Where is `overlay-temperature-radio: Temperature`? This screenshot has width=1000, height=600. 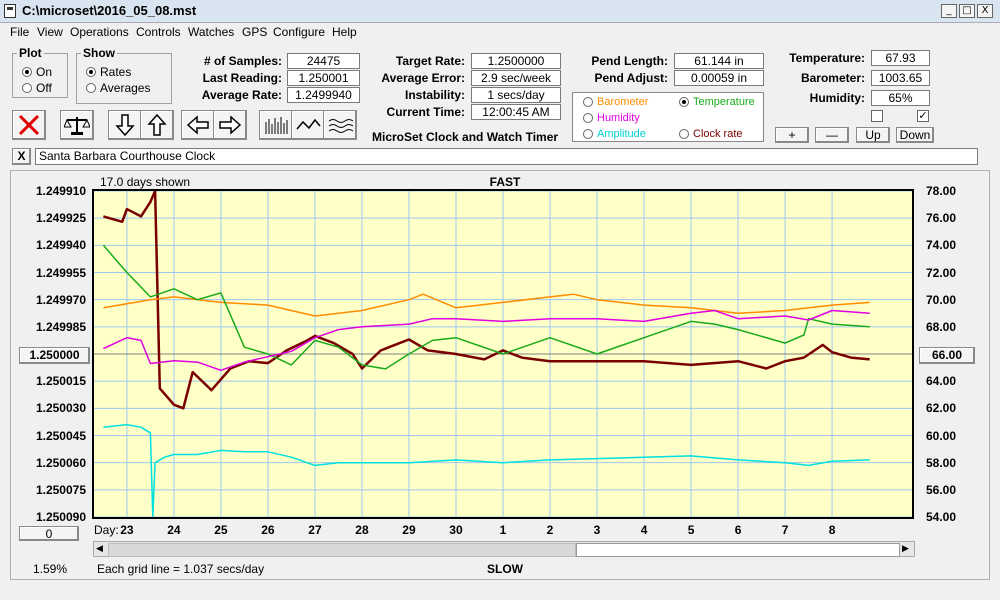 overlay-temperature-radio: Temperature is located at coordinates (717, 102).